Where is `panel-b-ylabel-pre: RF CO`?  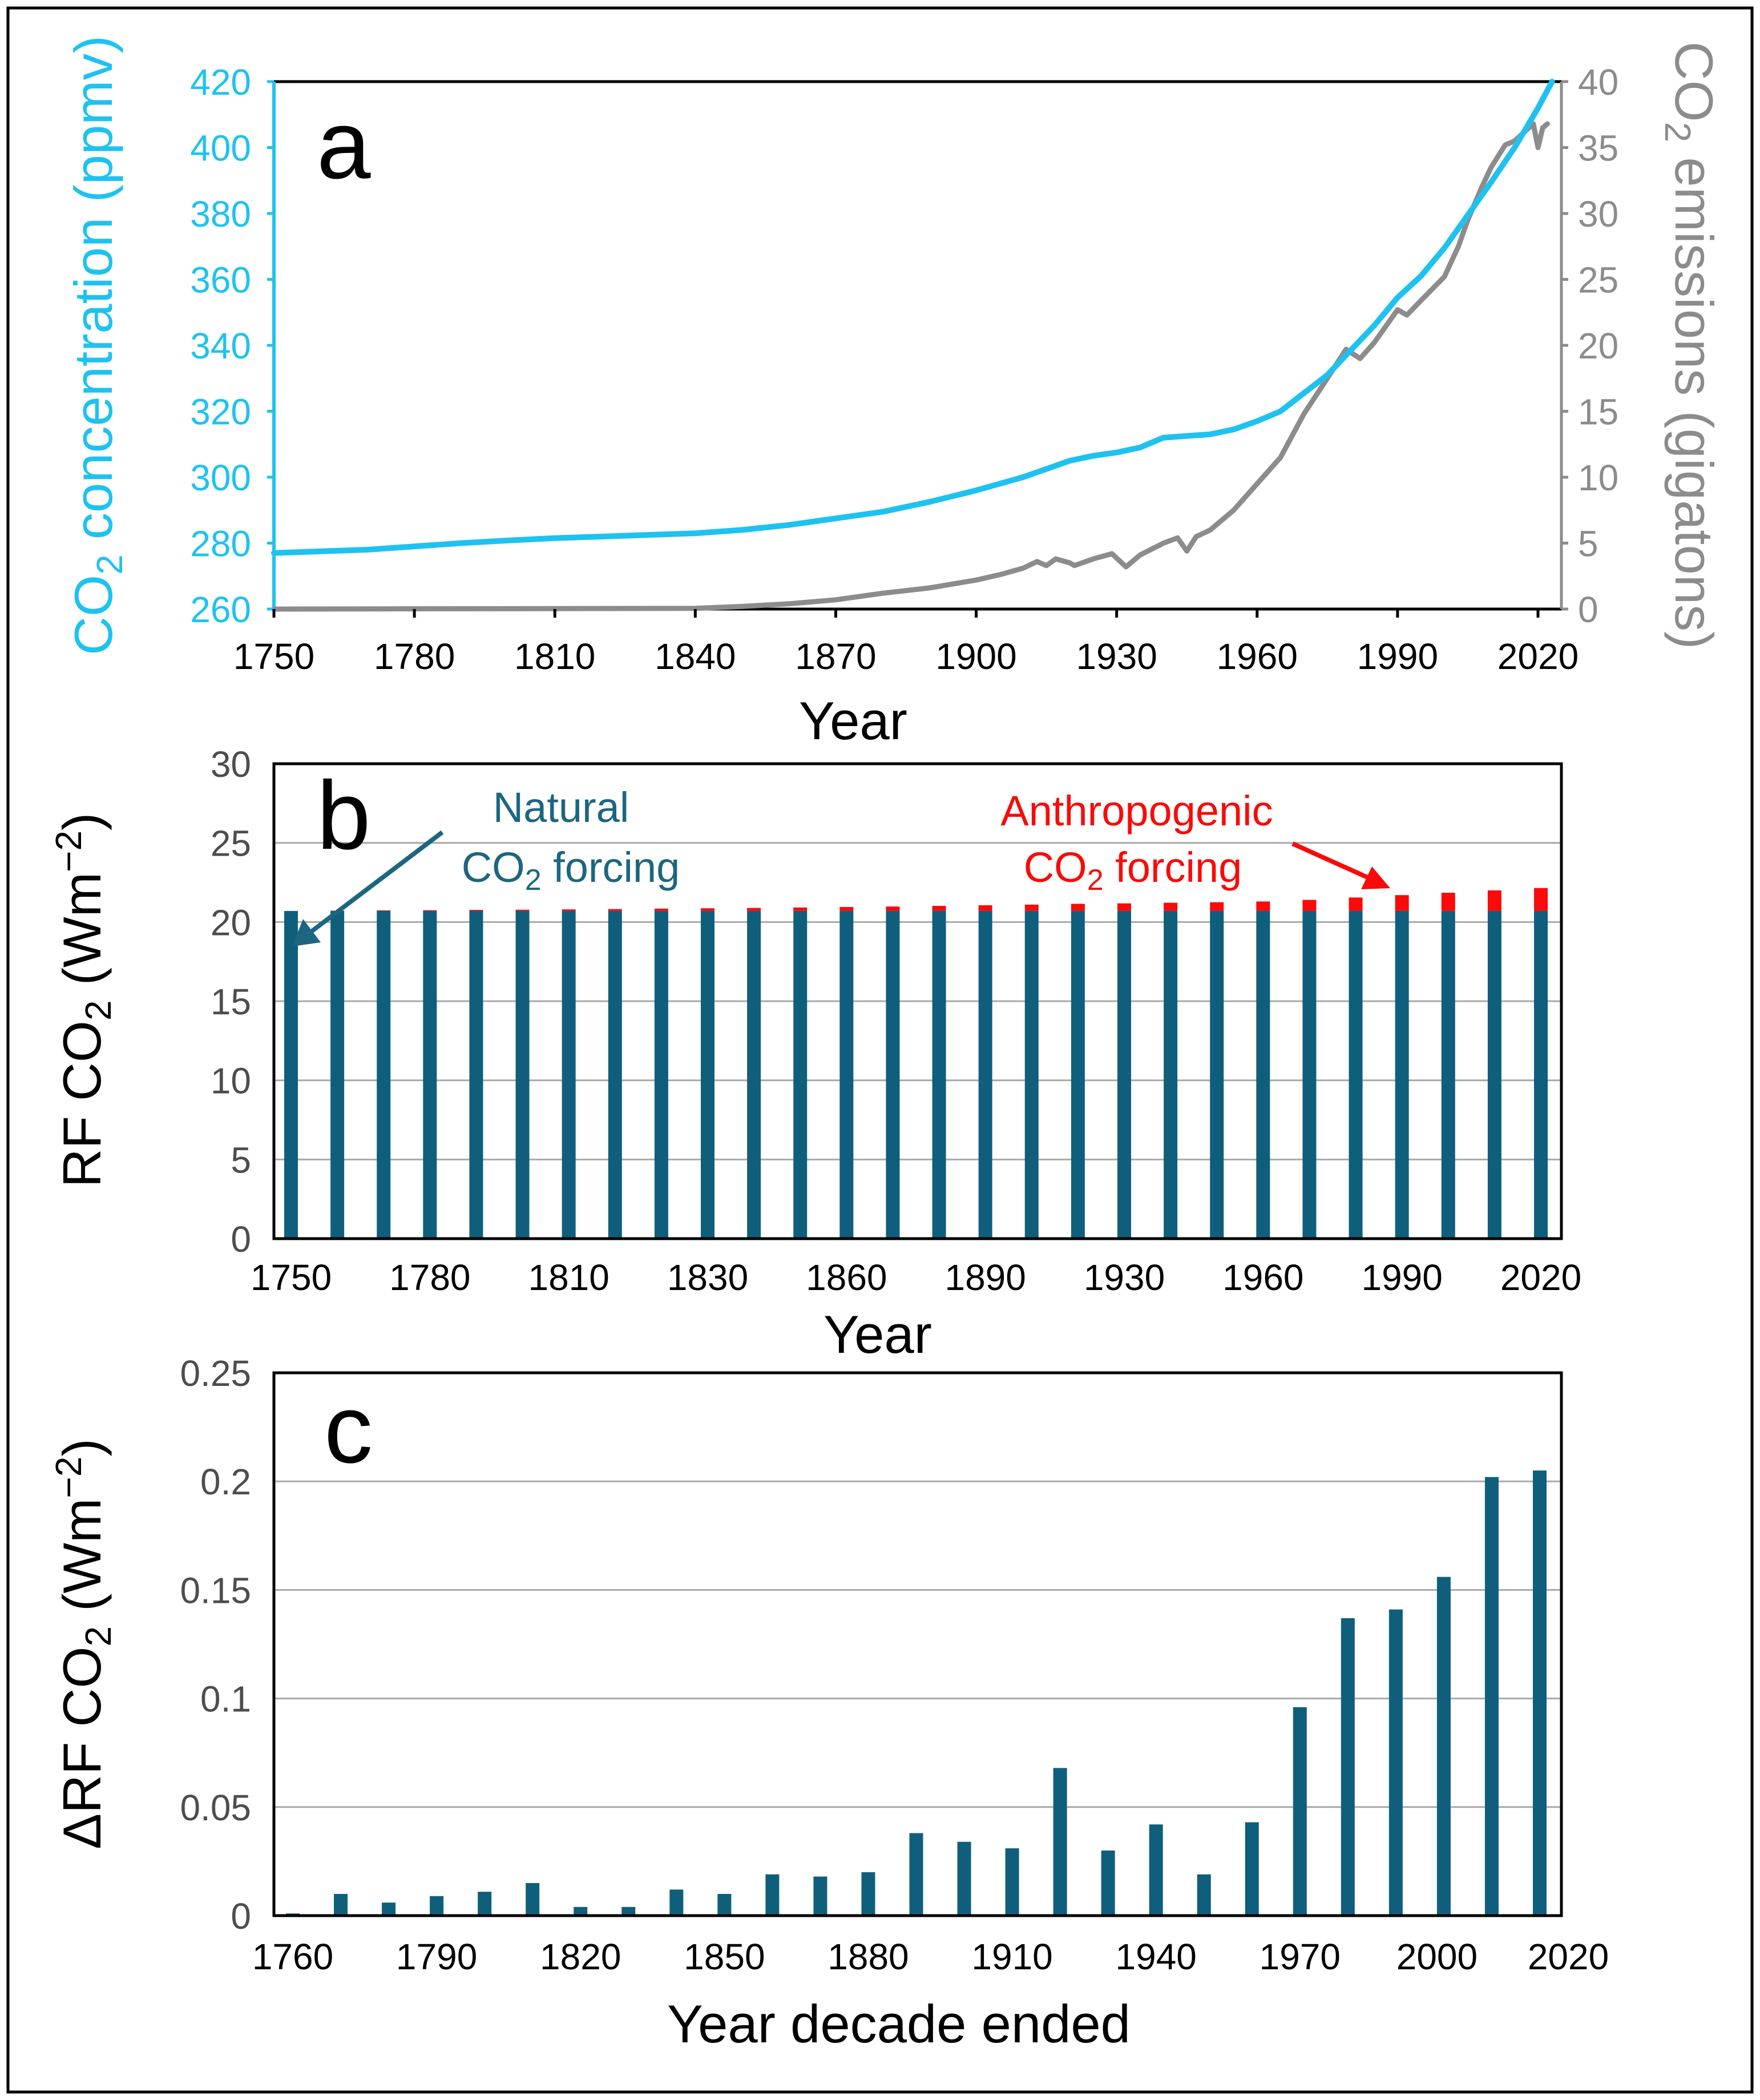
panel-b-ylabel-pre: RF CO is located at coordinates (82, 1104).